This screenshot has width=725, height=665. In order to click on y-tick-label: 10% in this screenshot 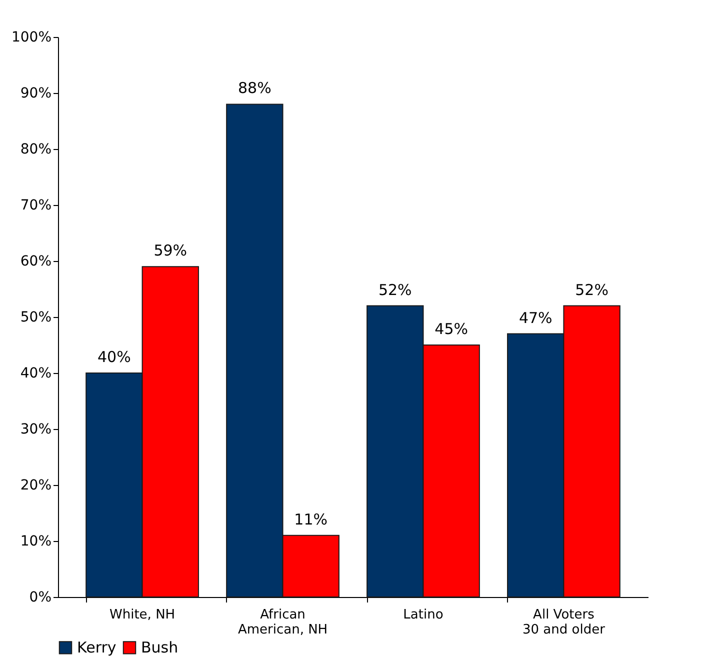, I will do `click(36, 542)`.